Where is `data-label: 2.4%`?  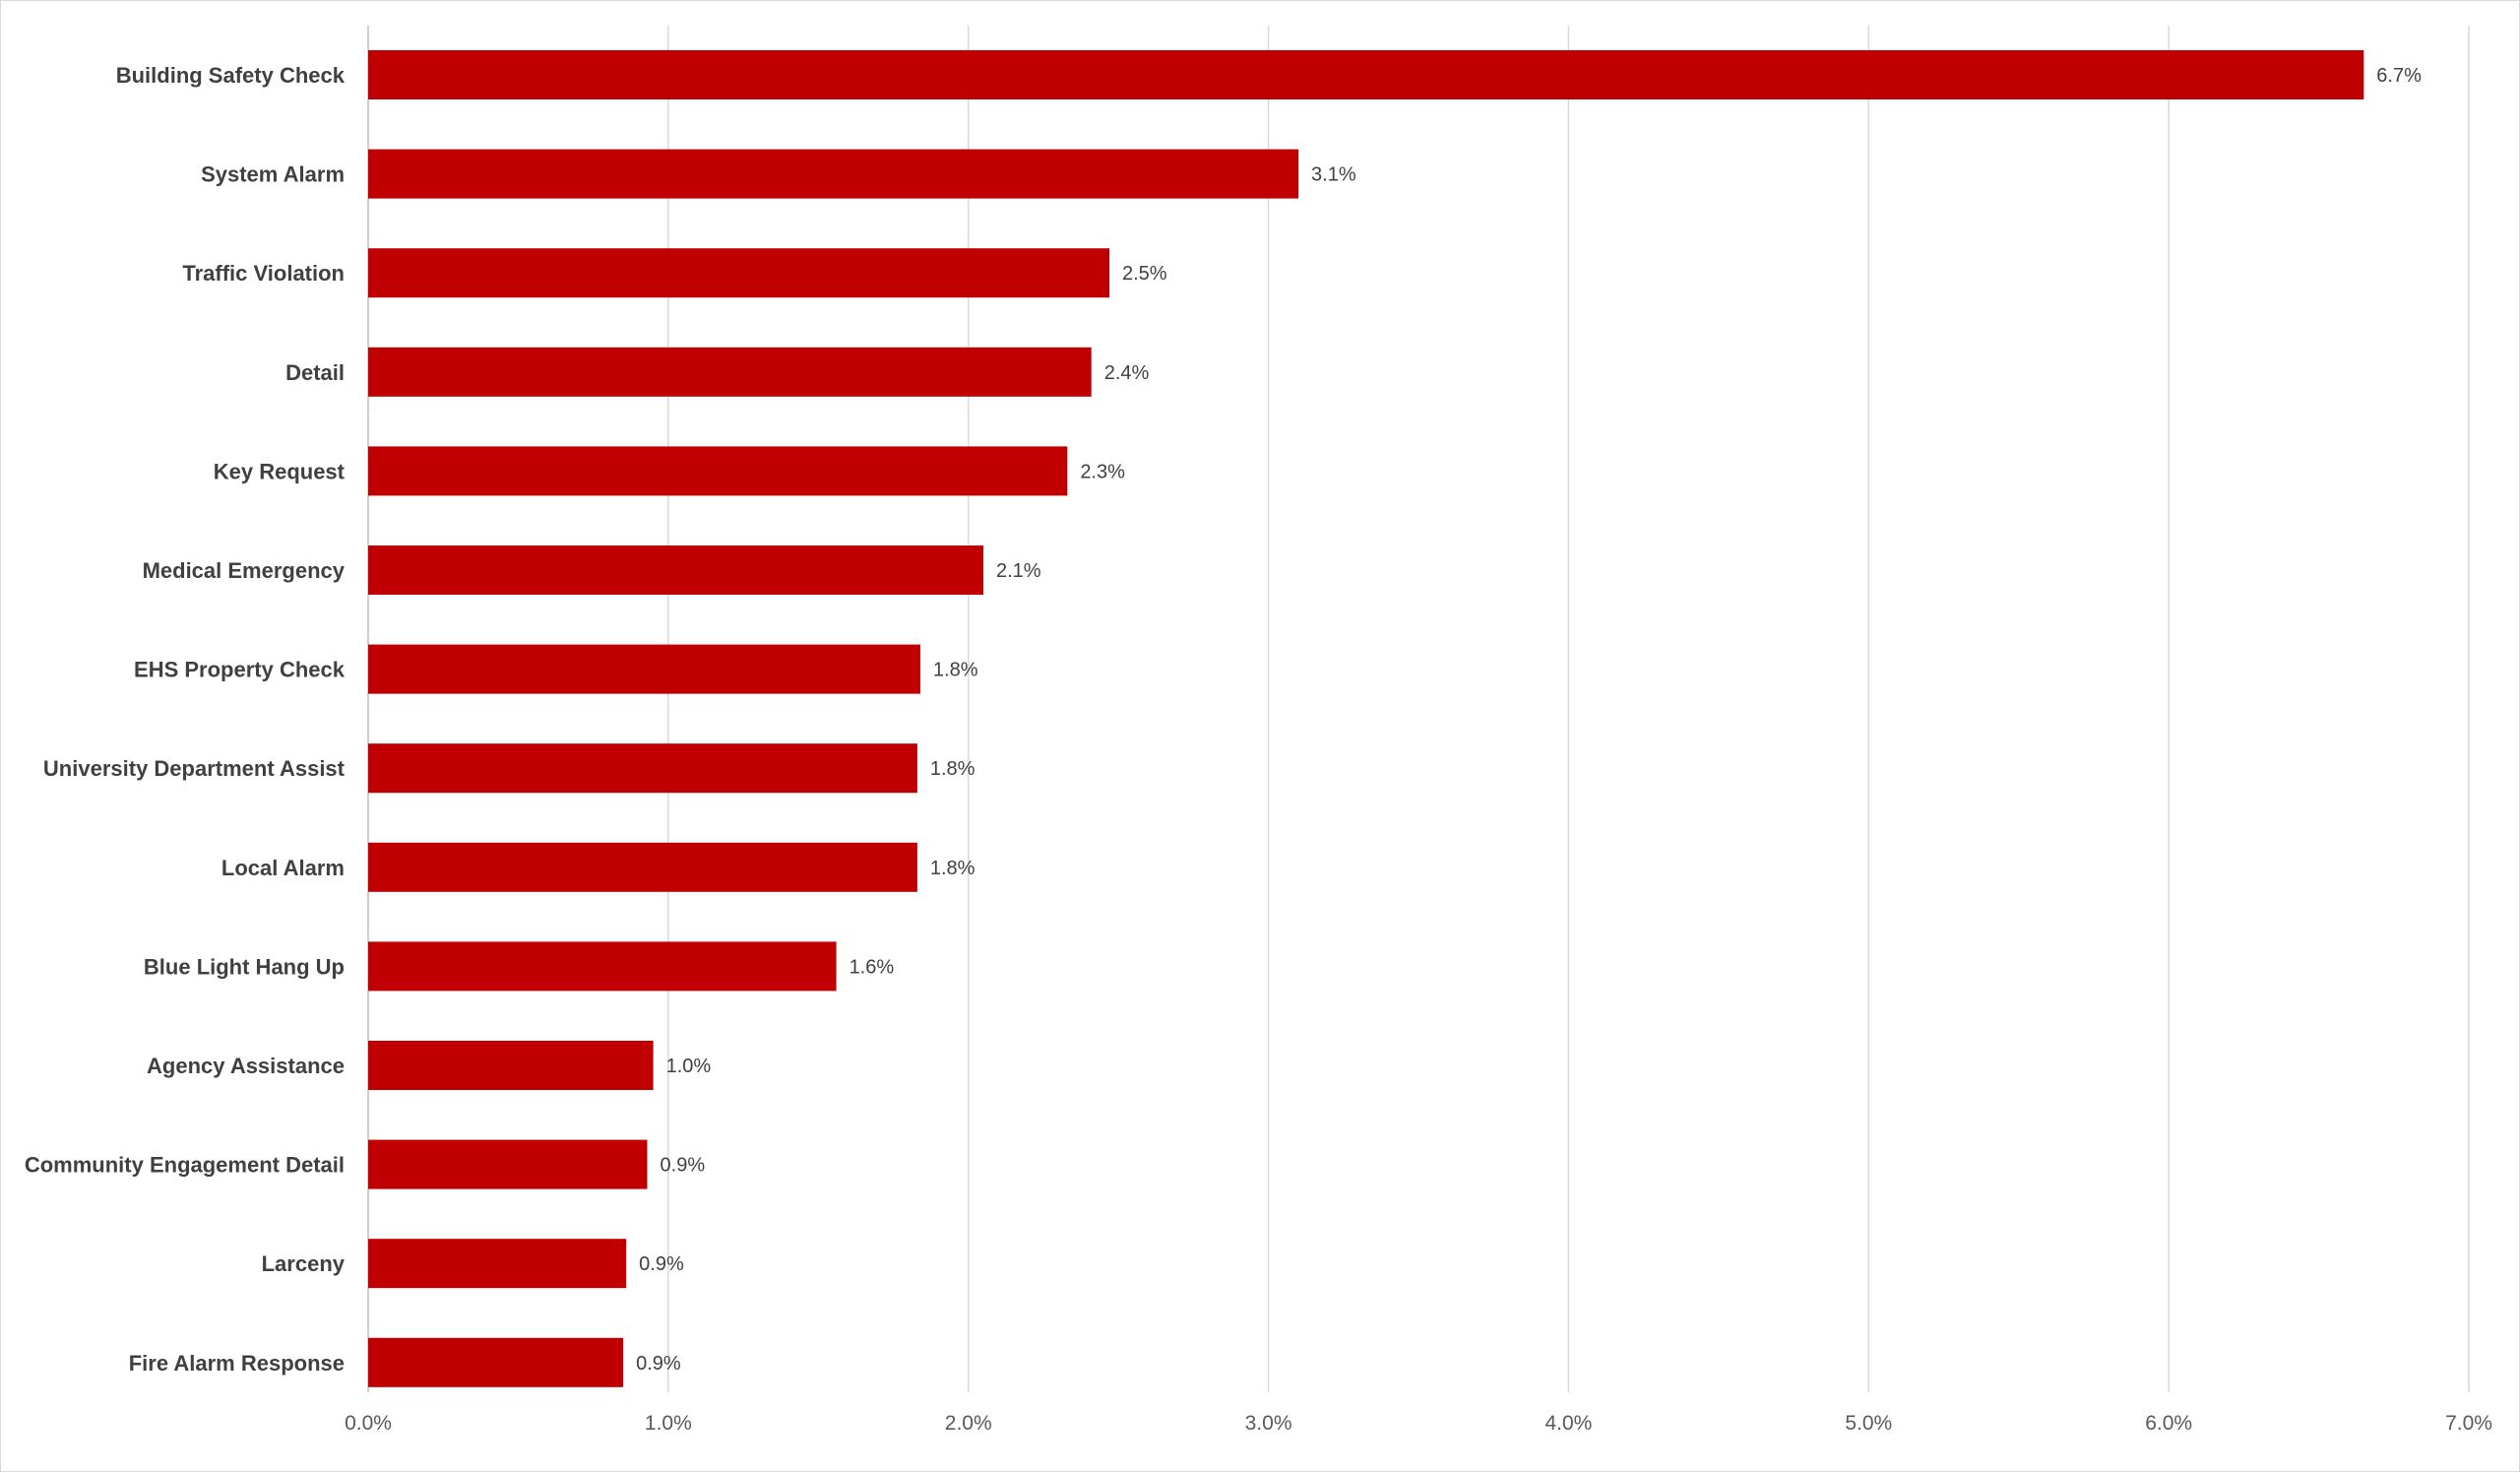
data-label: 2.4% is located at coordinates (1127, 373).